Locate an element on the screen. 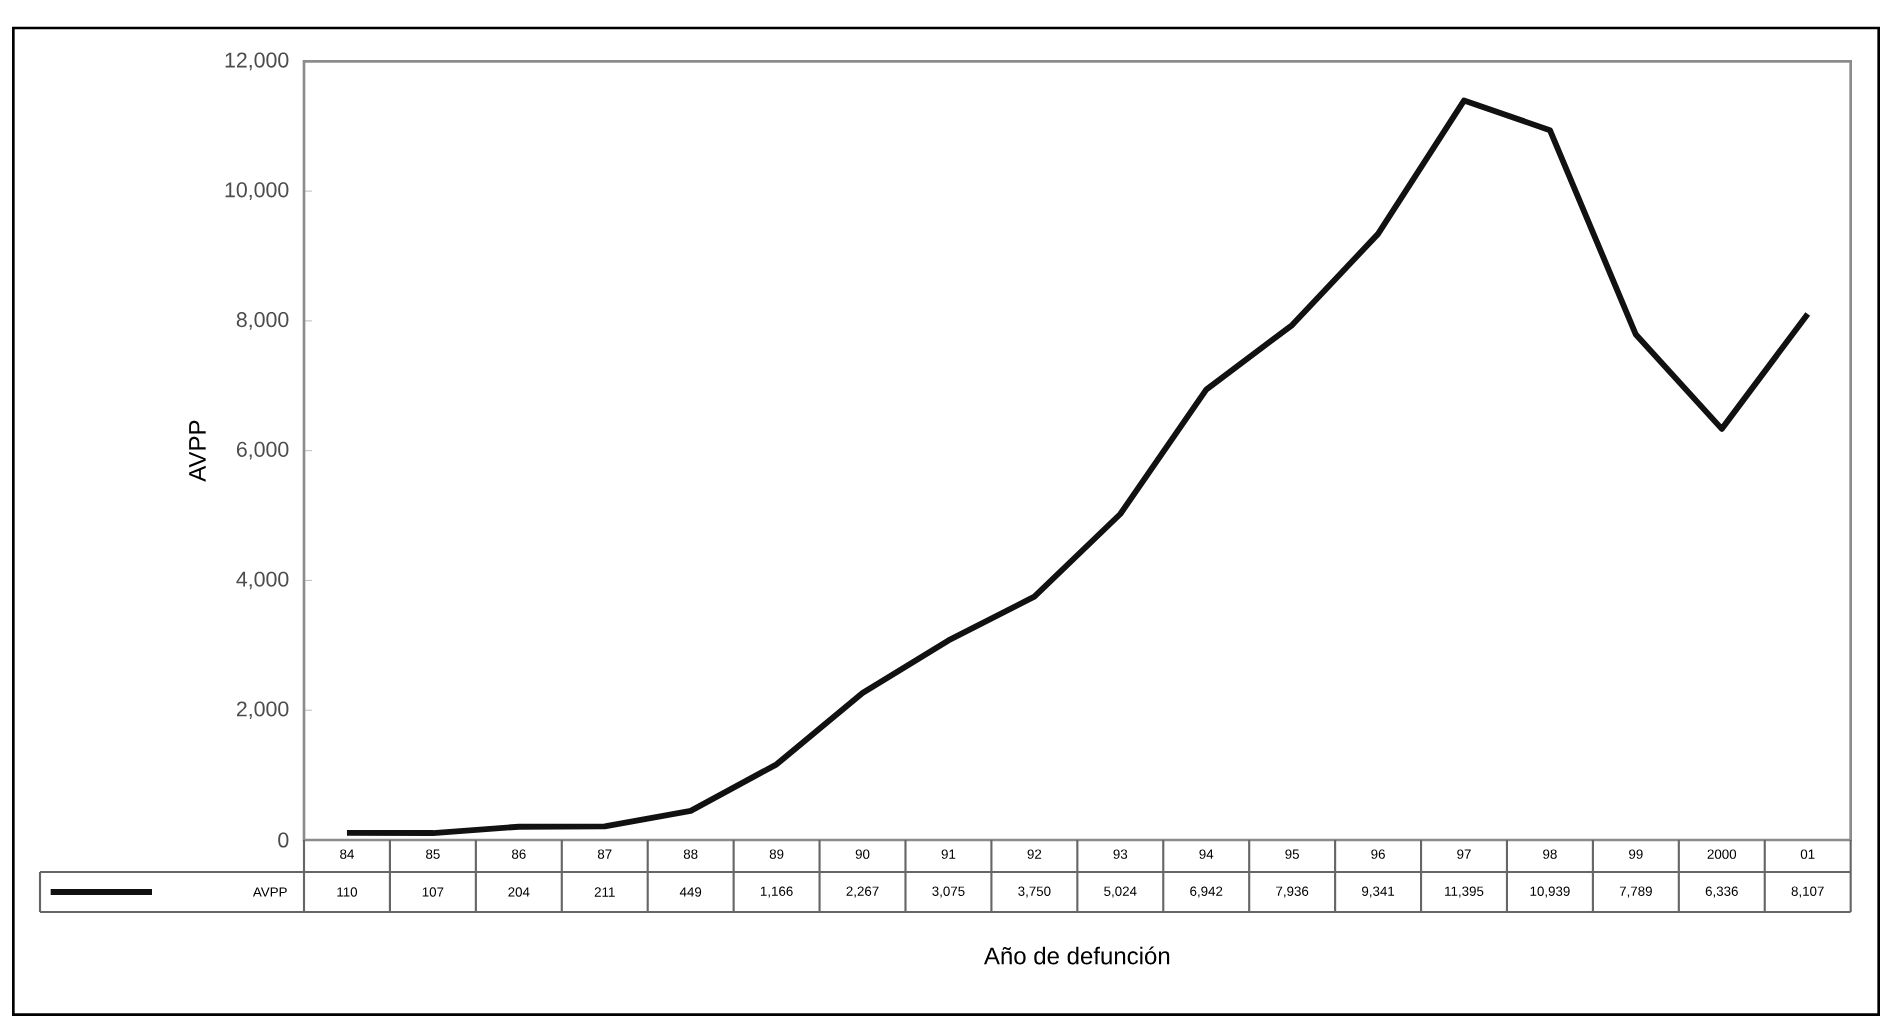 The height and width of the screenshot is (1016, 1880). y-tick-label: 6,000 is located at coordinates (262, 450).